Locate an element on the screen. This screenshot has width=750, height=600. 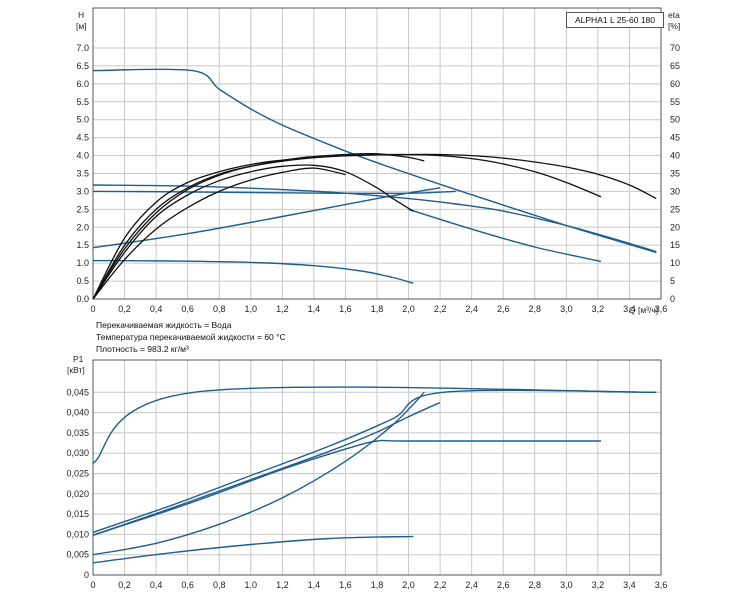
density-note: Плотность = 983.2 кг/м³ is located at coordinates (142, 349).